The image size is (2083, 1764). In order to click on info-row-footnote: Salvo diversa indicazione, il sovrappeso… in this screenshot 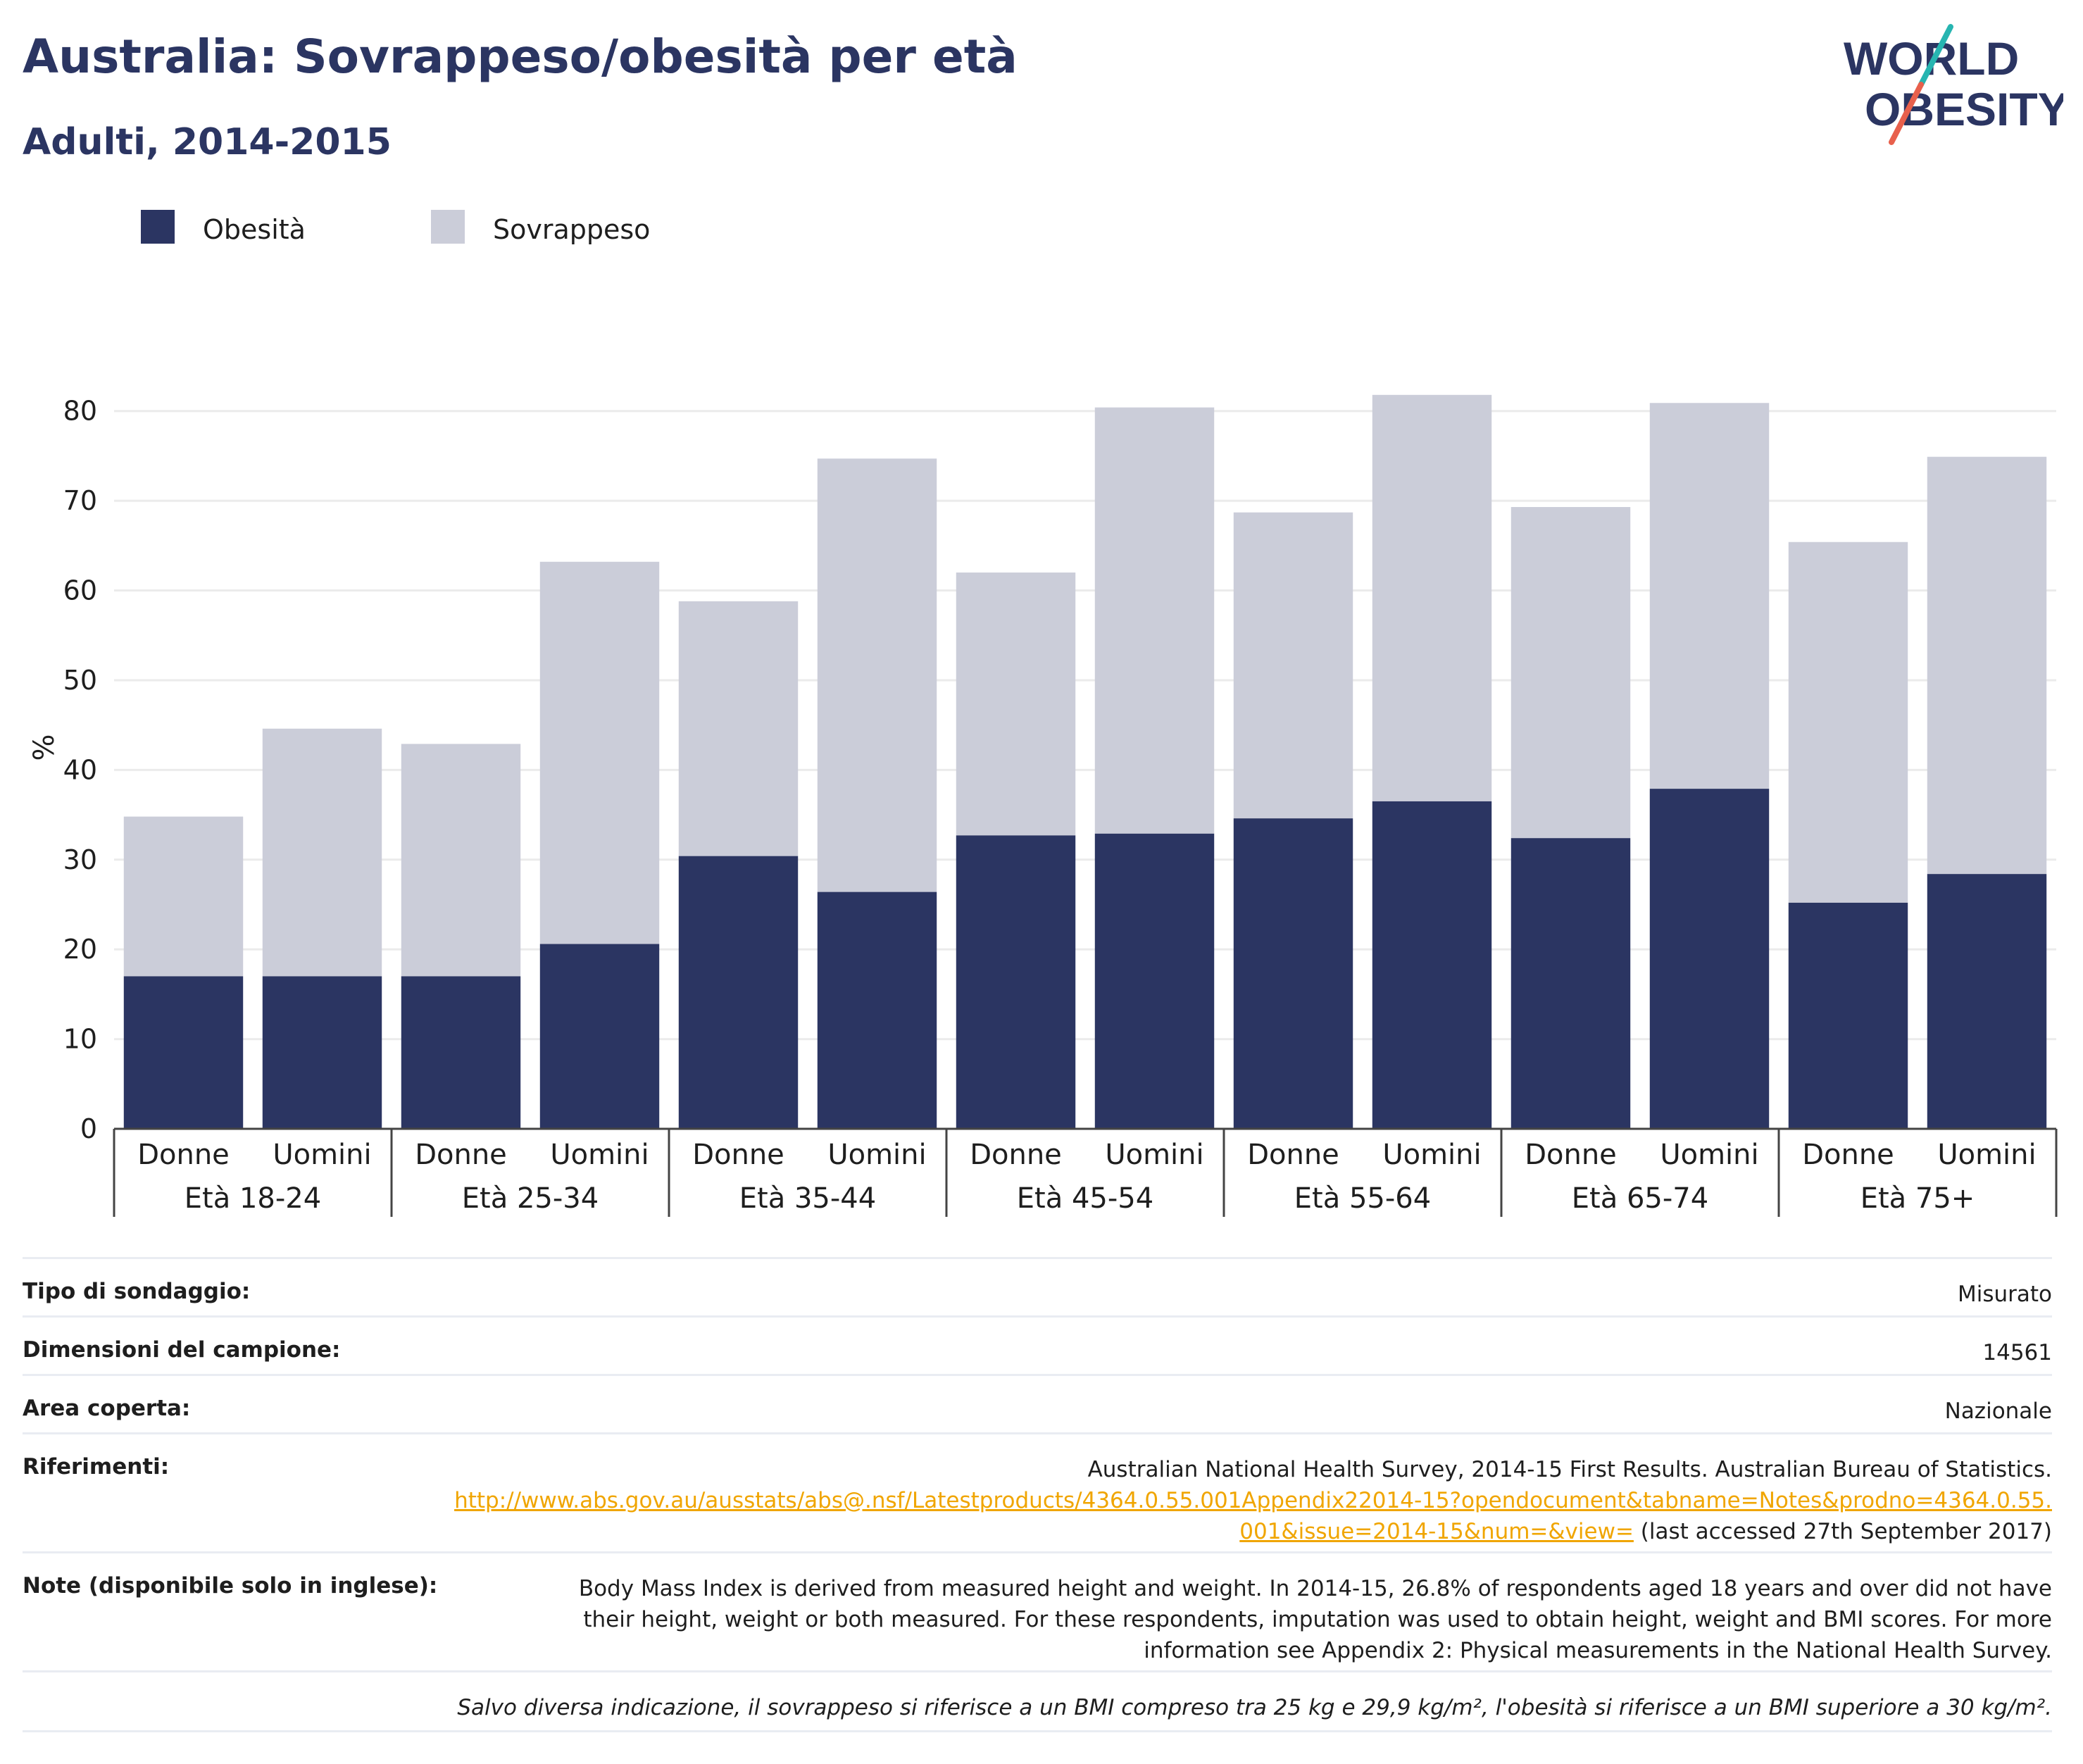, I will do `click(1037, 1701)`.